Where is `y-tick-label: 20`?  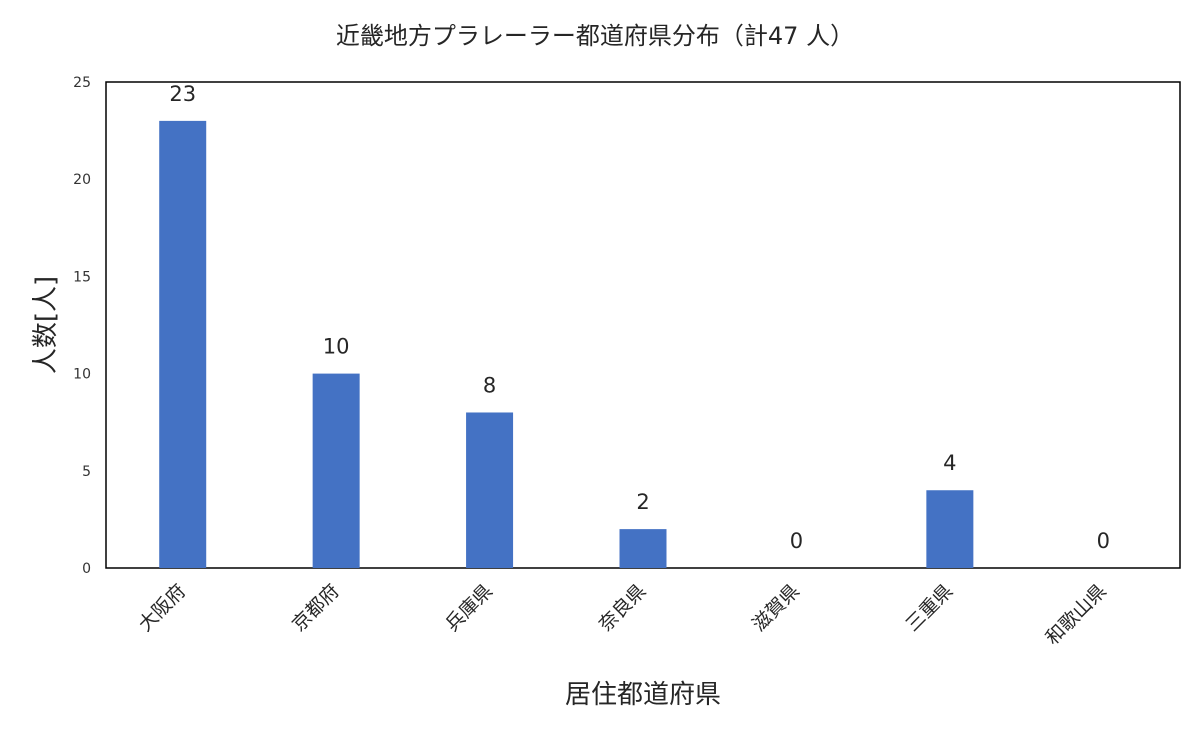 y-tick-label: 20 is located at coordinates (82, 180).